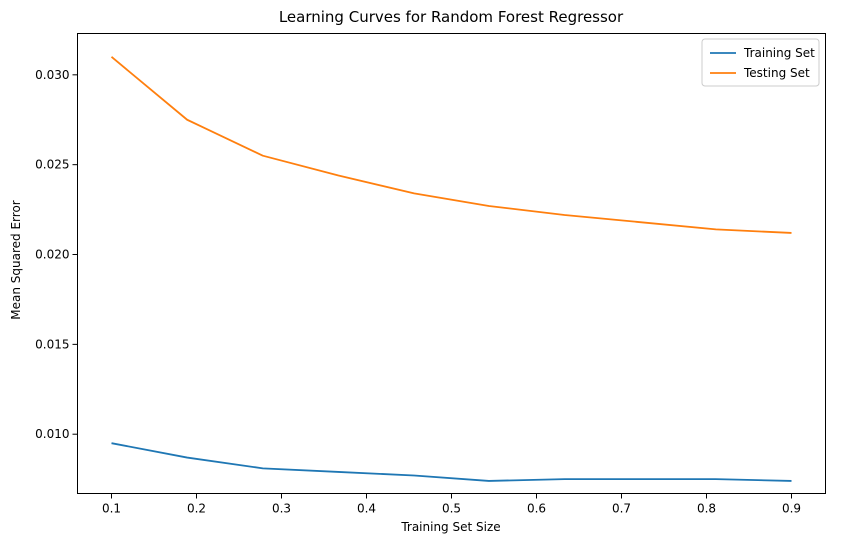 This screenshot has width=864, height=549. What do you see at coordinates (52, 75) in the screenshot?
I see `y-tick-label: 0.030` at bounding box center [52, 75].